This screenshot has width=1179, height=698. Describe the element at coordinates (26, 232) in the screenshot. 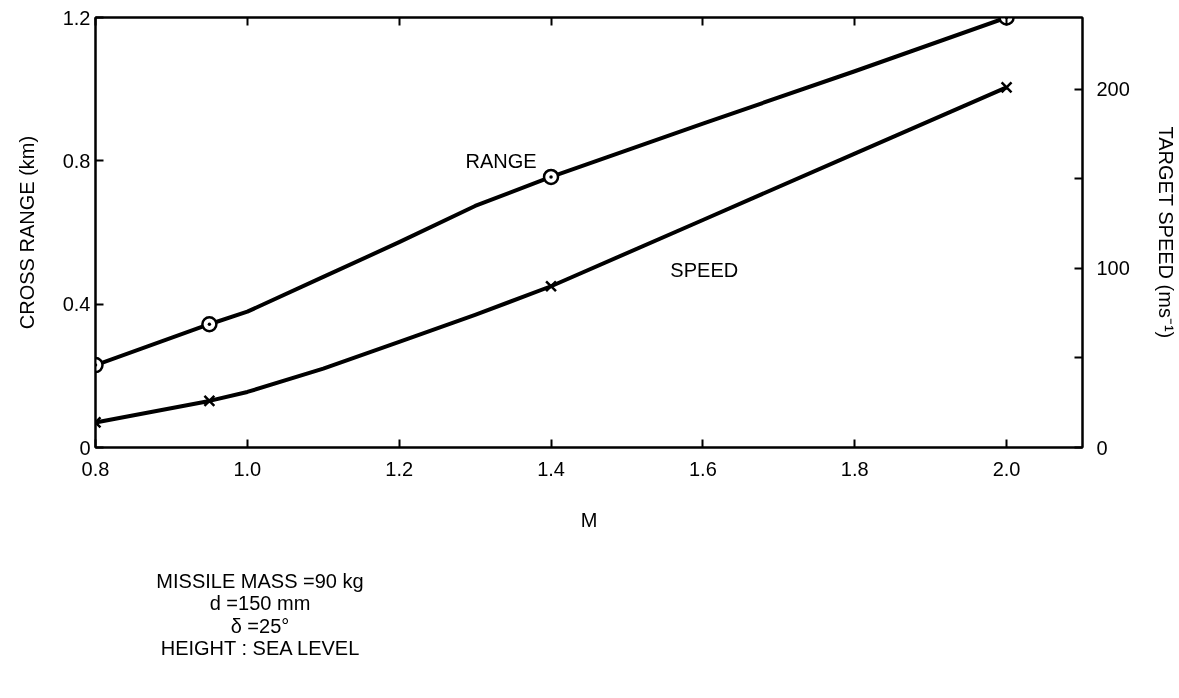

I see `y-axis-title: CROSS RANGE (km)` at that location.